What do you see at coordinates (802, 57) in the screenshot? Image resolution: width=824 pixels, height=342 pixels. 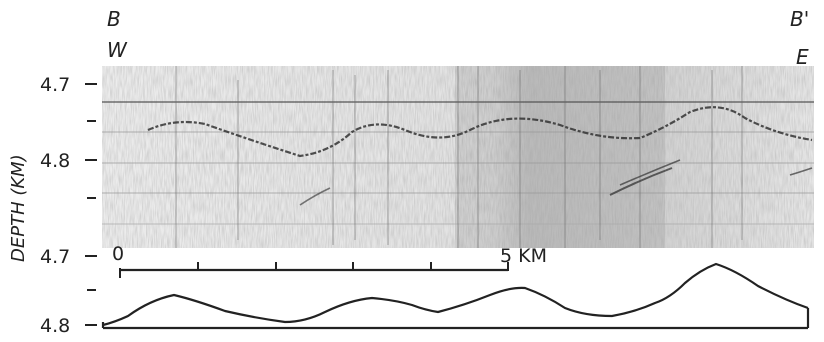 I see `right-direction-label: E` at bounding box center [802, 57].